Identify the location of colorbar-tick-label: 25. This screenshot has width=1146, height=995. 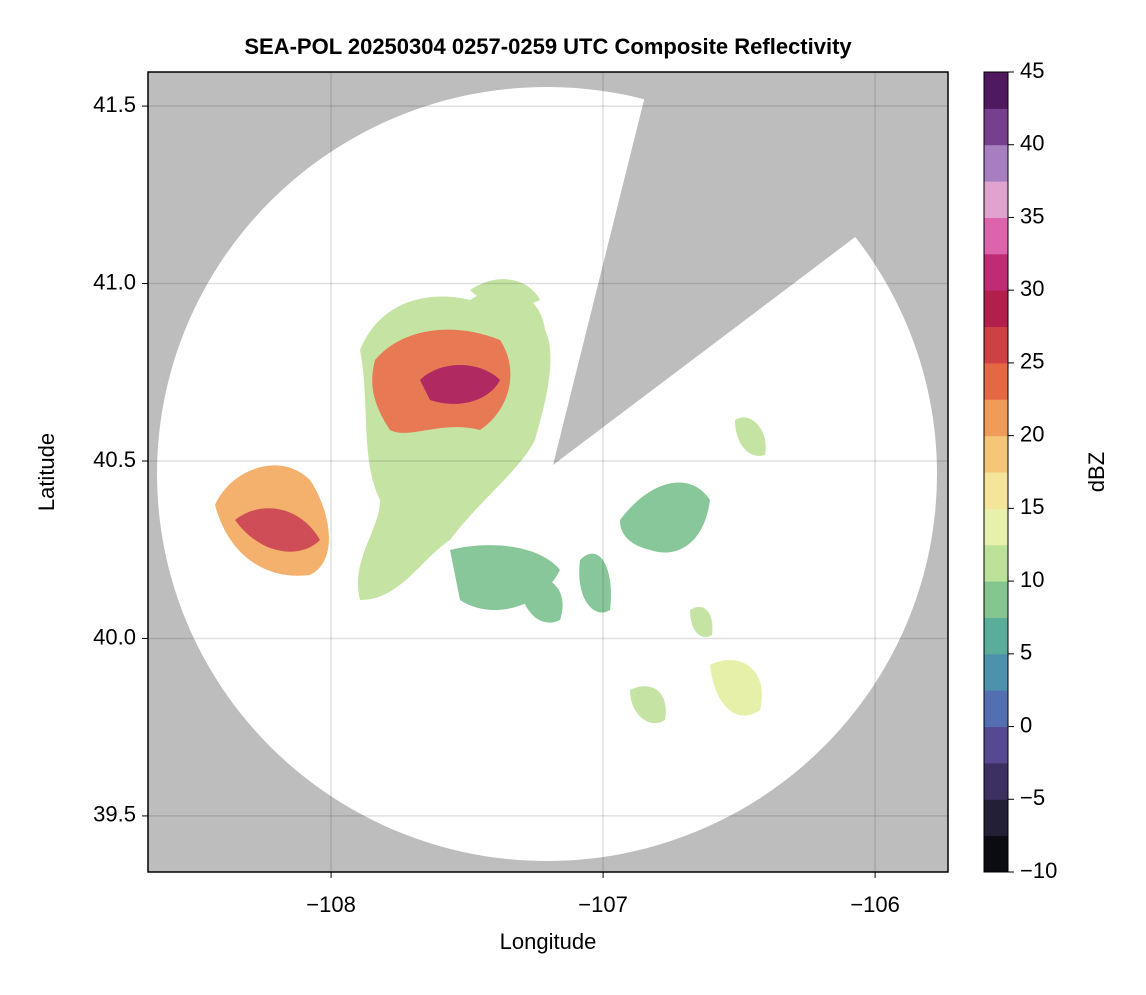
(1032, 361).